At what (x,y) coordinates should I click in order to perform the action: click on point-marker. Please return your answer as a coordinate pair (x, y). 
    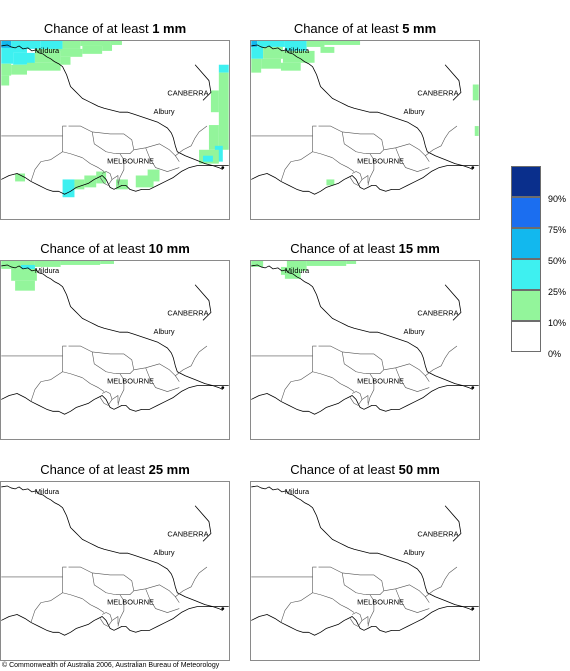
    Looking at the image, I should click on (223, 608).